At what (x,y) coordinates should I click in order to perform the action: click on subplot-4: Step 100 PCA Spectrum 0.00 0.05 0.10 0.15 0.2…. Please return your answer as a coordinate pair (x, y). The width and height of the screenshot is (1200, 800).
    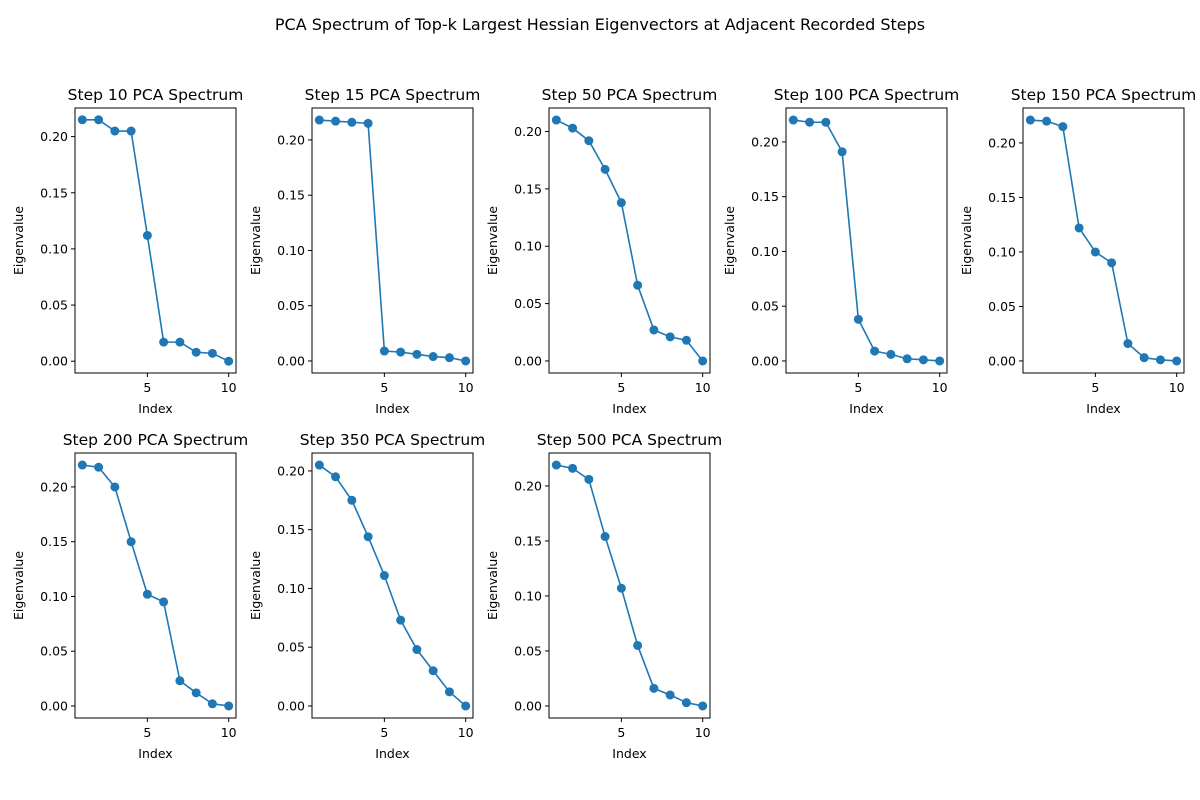
    Looking at the image, I should click on (840, 251).